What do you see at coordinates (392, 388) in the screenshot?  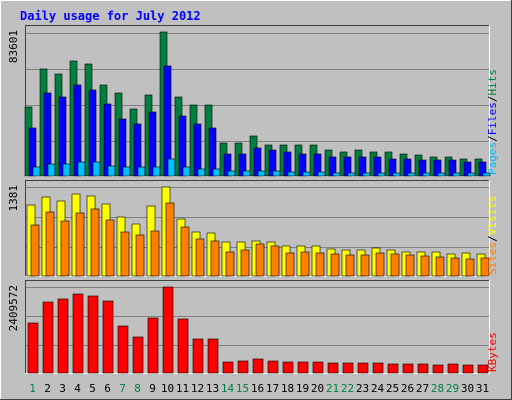 I see `x-tick-label: 25` at bounding box center [392, 388].